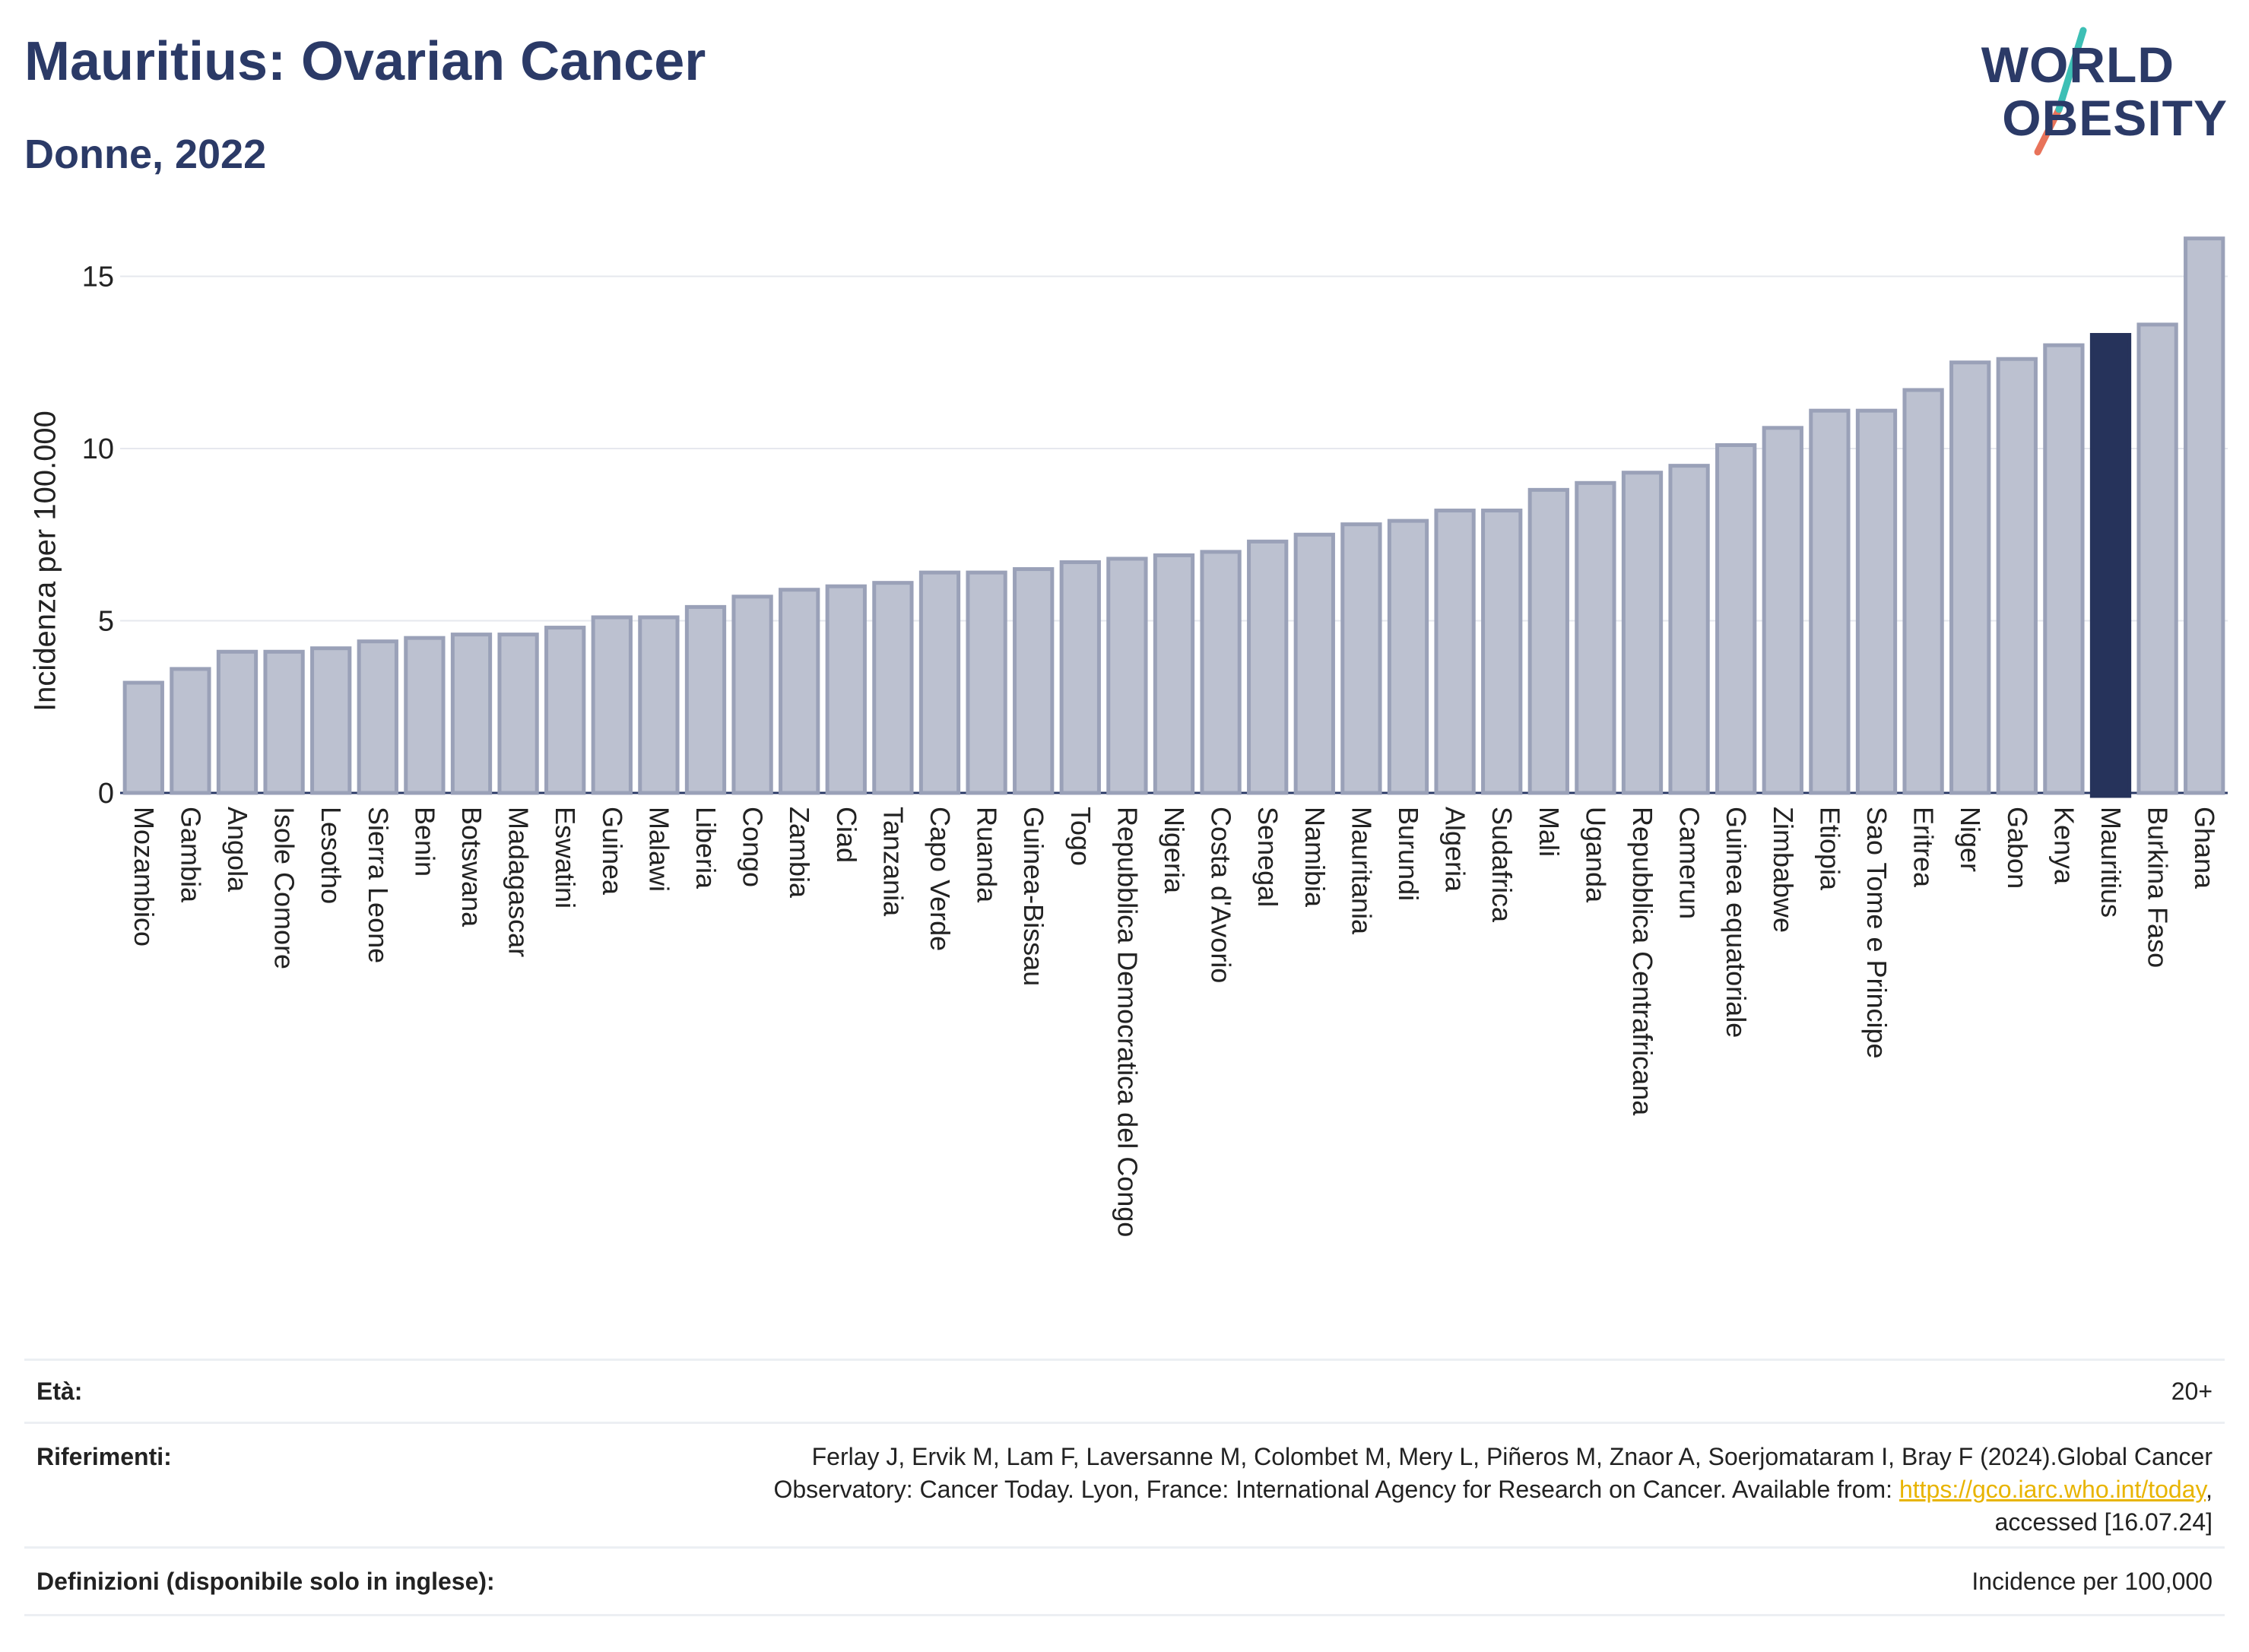 The width and height of the screenshot is (2249, 1652). What do you see at coordinates (1876, 933) in the screenshot?
I see `x-tick-label: Sao Tome e Principe` at bounding box center [1876, 933].